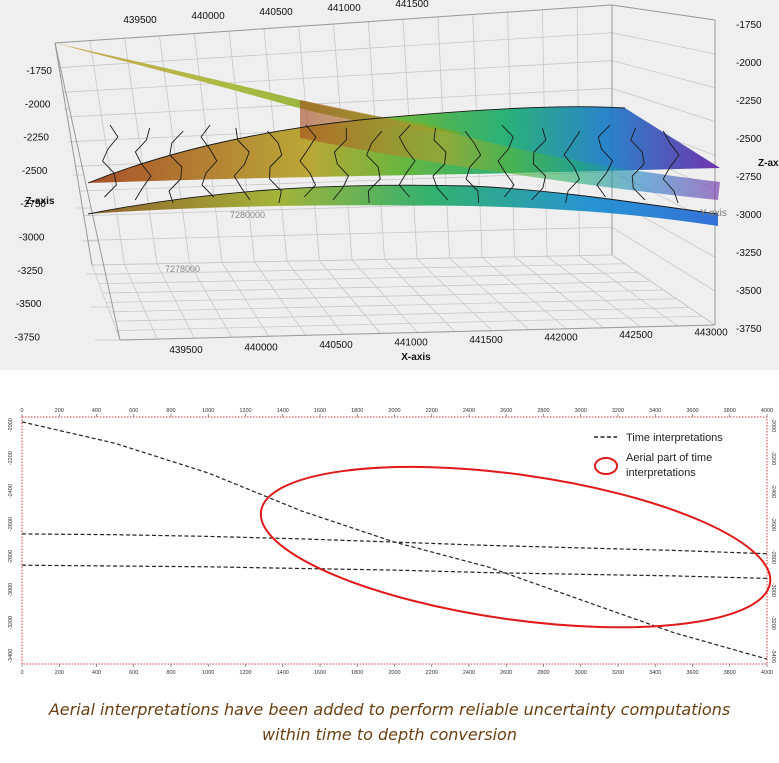  I want to click on x-tick-label-top: 400, so click(96, 411).